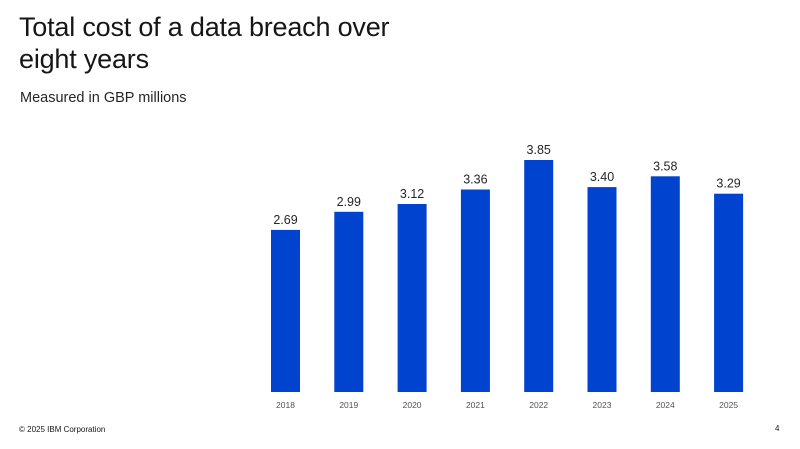  I want to click on x-tick-label-2025: 2025, so click(728, 405).